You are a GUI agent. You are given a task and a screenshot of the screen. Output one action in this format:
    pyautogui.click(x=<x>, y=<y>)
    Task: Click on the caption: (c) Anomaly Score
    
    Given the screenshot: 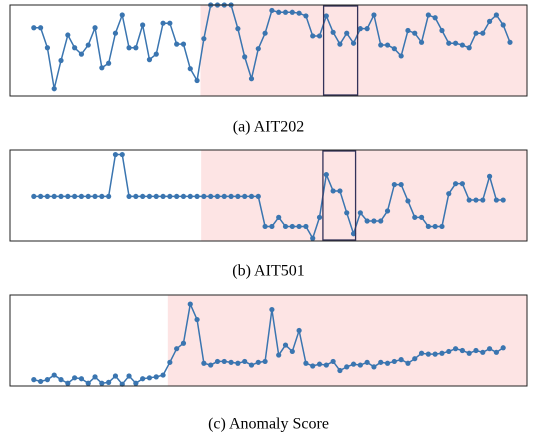 What is the action you would take?
    pyautogui.click(x=268, y=424)
    